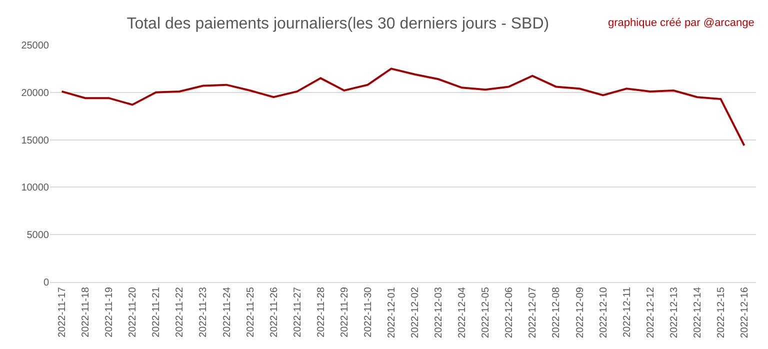  I want to click on y-tick-label: 10000, so click(35, 188).